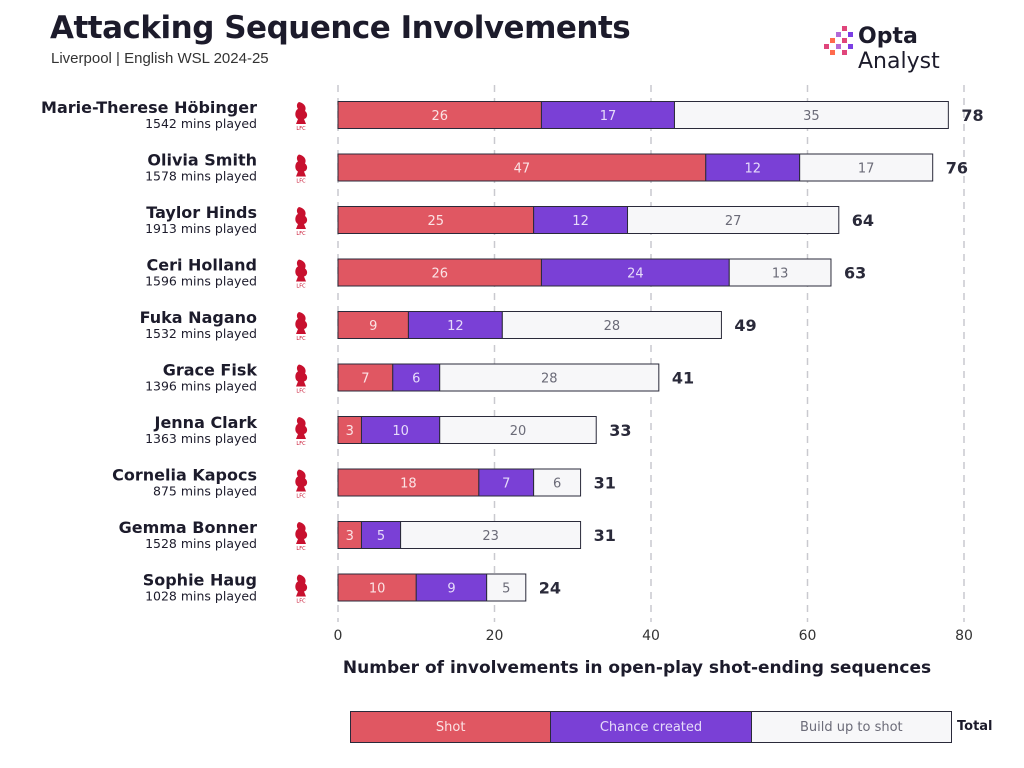  Describe the element at coordinates (201, 543) in the screenshot. I see `player-minutes: 1528 mins played` at that location.